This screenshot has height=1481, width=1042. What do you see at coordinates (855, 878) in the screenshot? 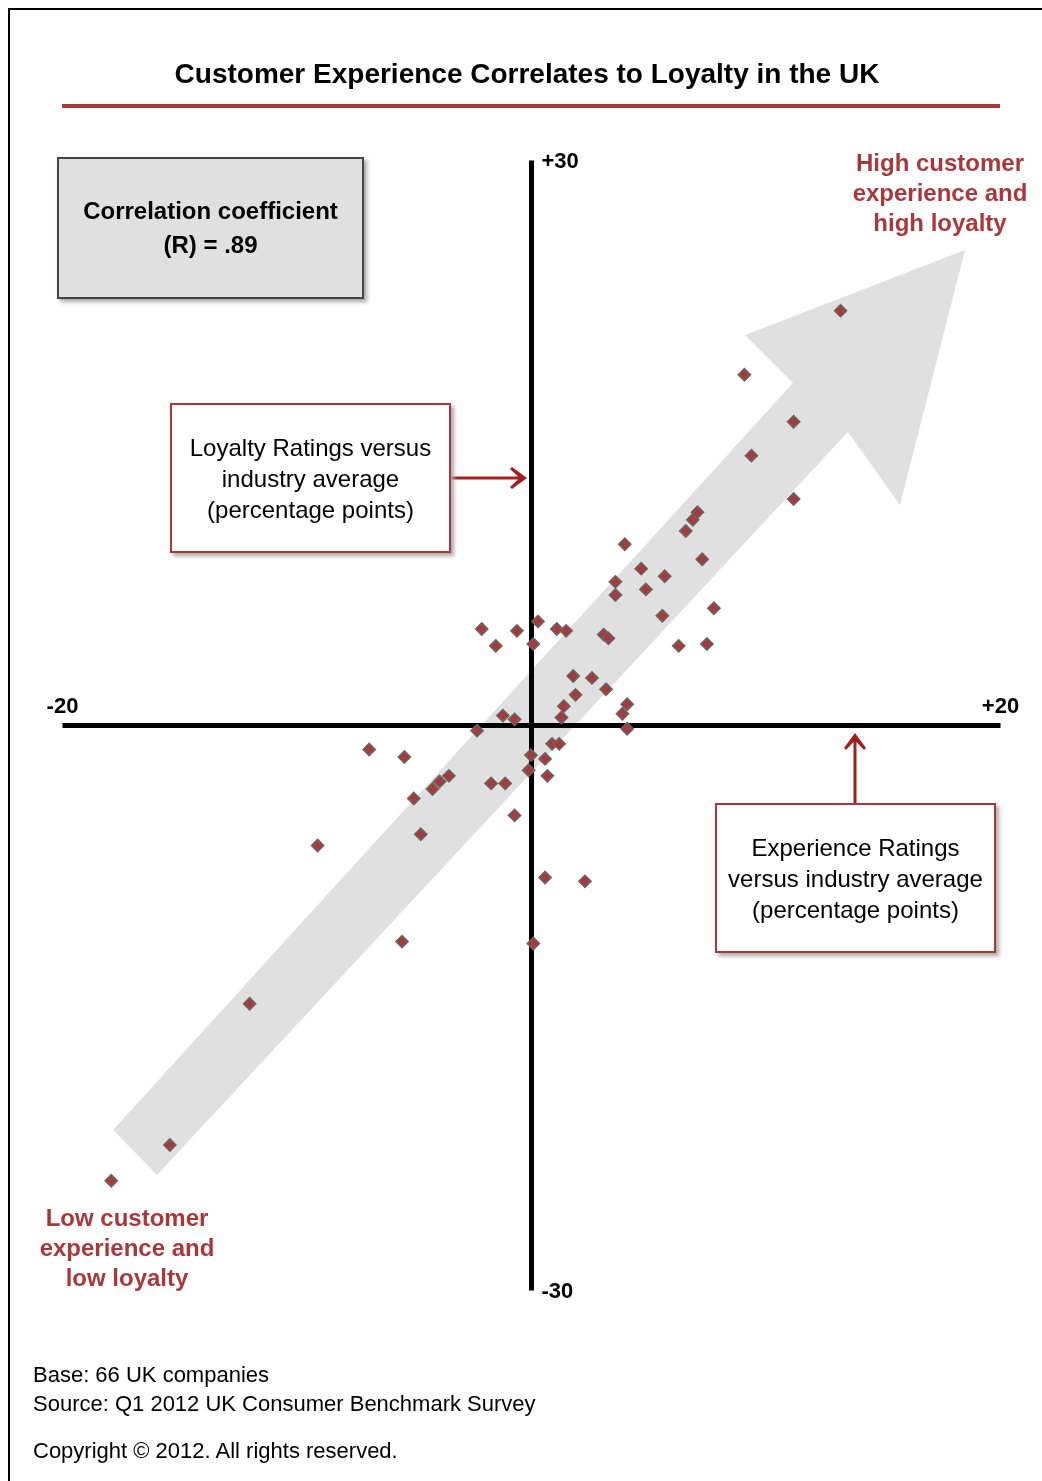
I see `callout-box: Experience Ratings versus industry average (percentage points)` at bounding box center [855, 878].